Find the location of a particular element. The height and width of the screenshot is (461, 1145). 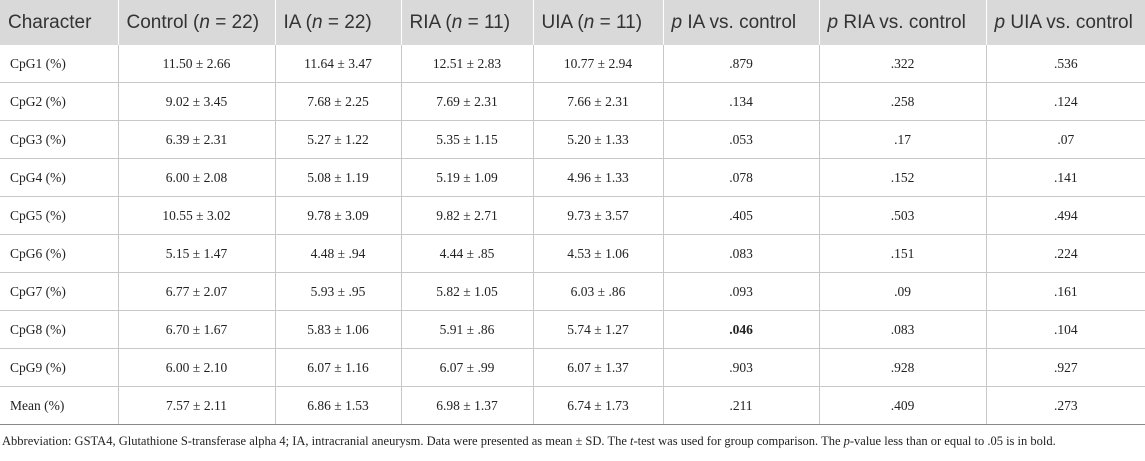

cell-character: CpG7 (%) is located at coordinates (59, 291).